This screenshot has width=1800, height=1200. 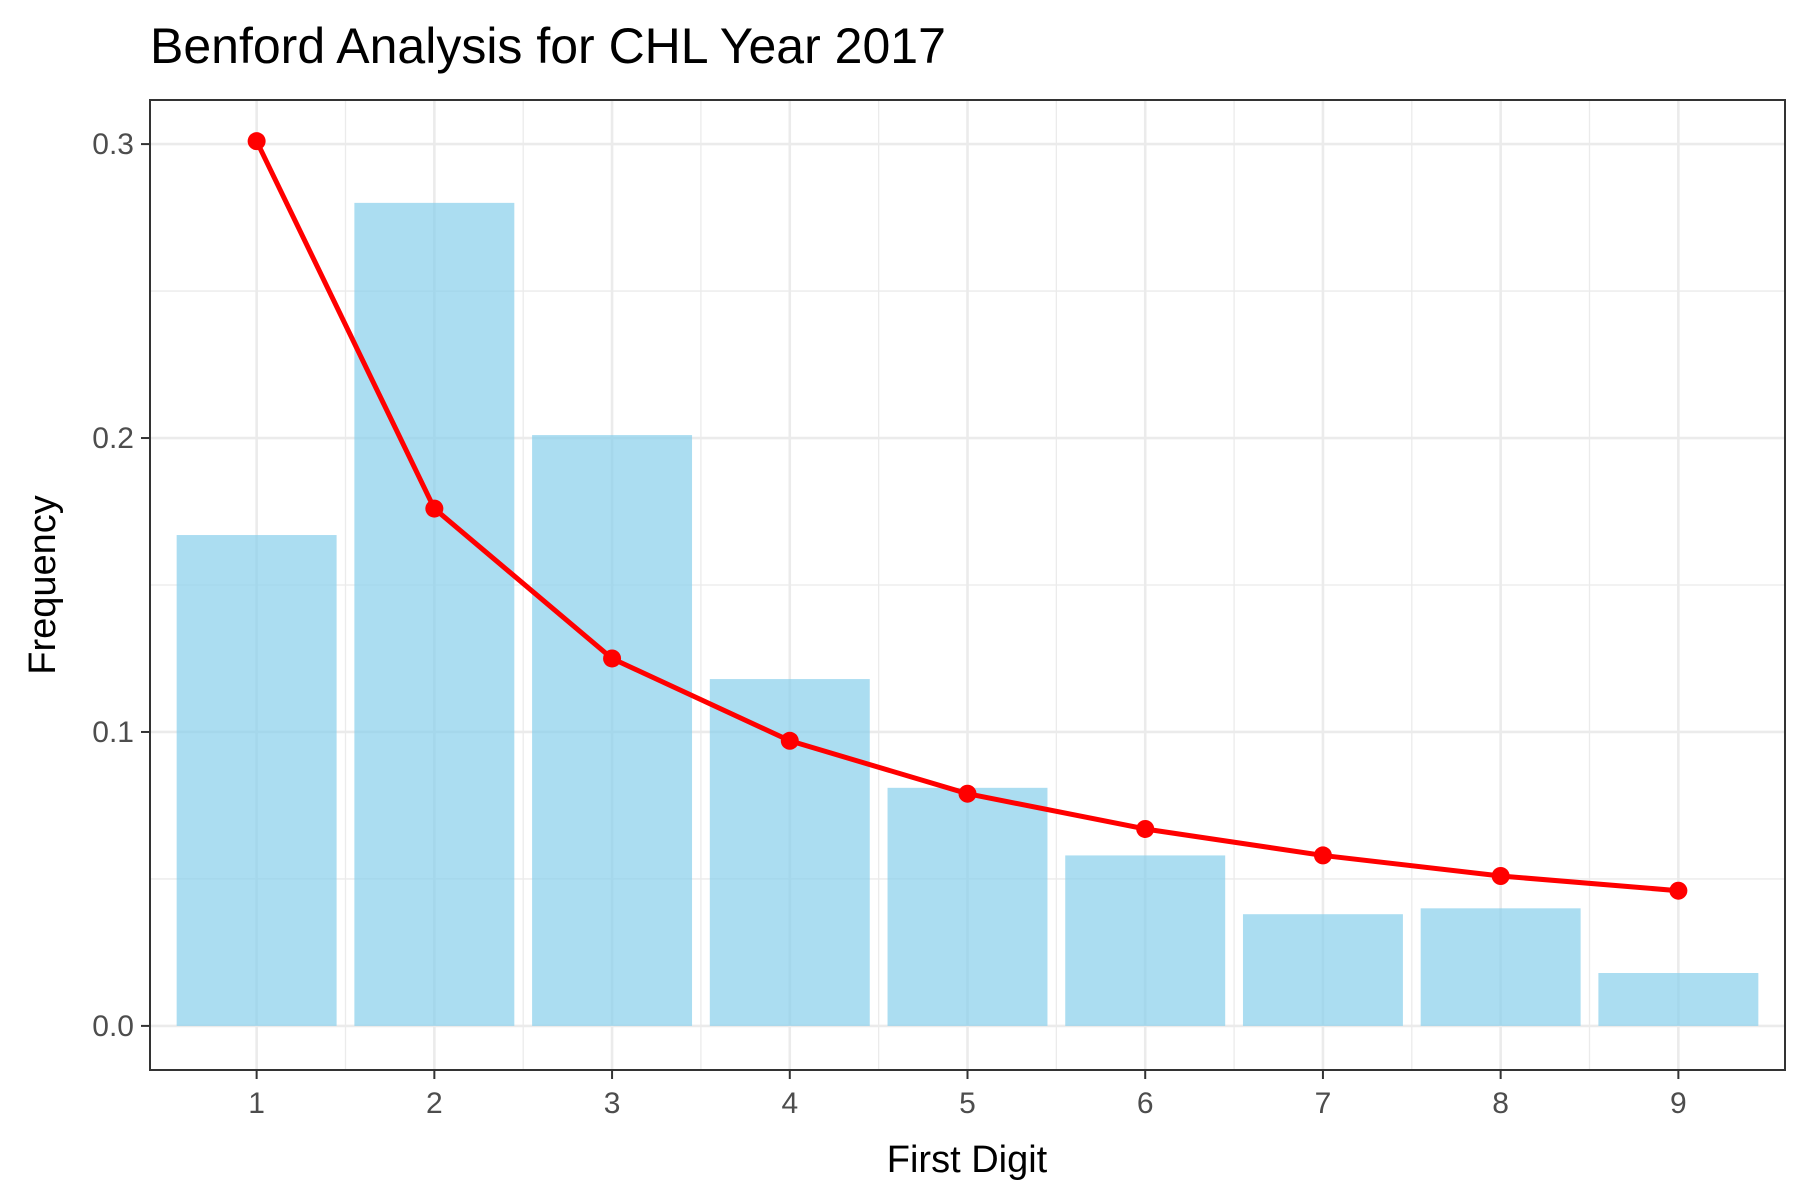 What do you see at coordinates (1500, 1103) in the screenshot?
I see `x-tick-label: 8` at bounding box center [1500, 1103].